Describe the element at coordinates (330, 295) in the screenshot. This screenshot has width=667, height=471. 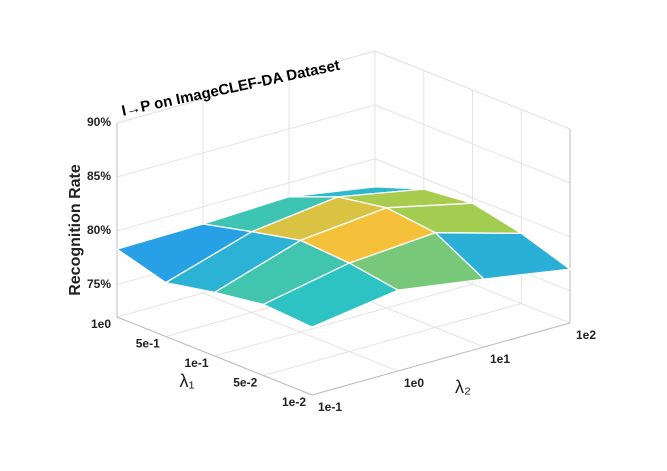
I see `surface-patch` at that location.